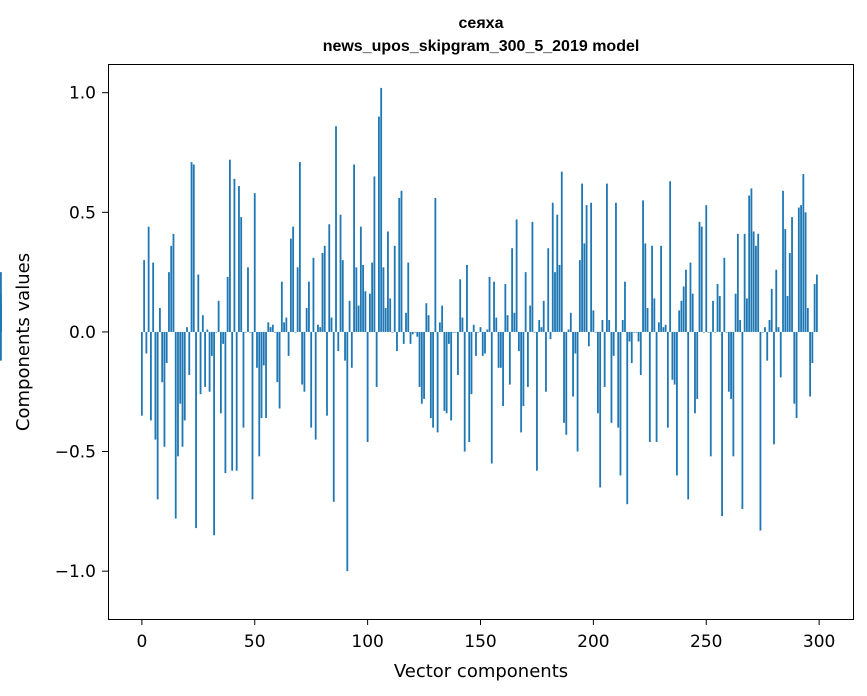 The width and height of the screenshot is (867, 696). What do you see at coordinates (75, 572) in the screenshot?
I see `y-tick-label: −1.0` at bounding box center [75, 572].